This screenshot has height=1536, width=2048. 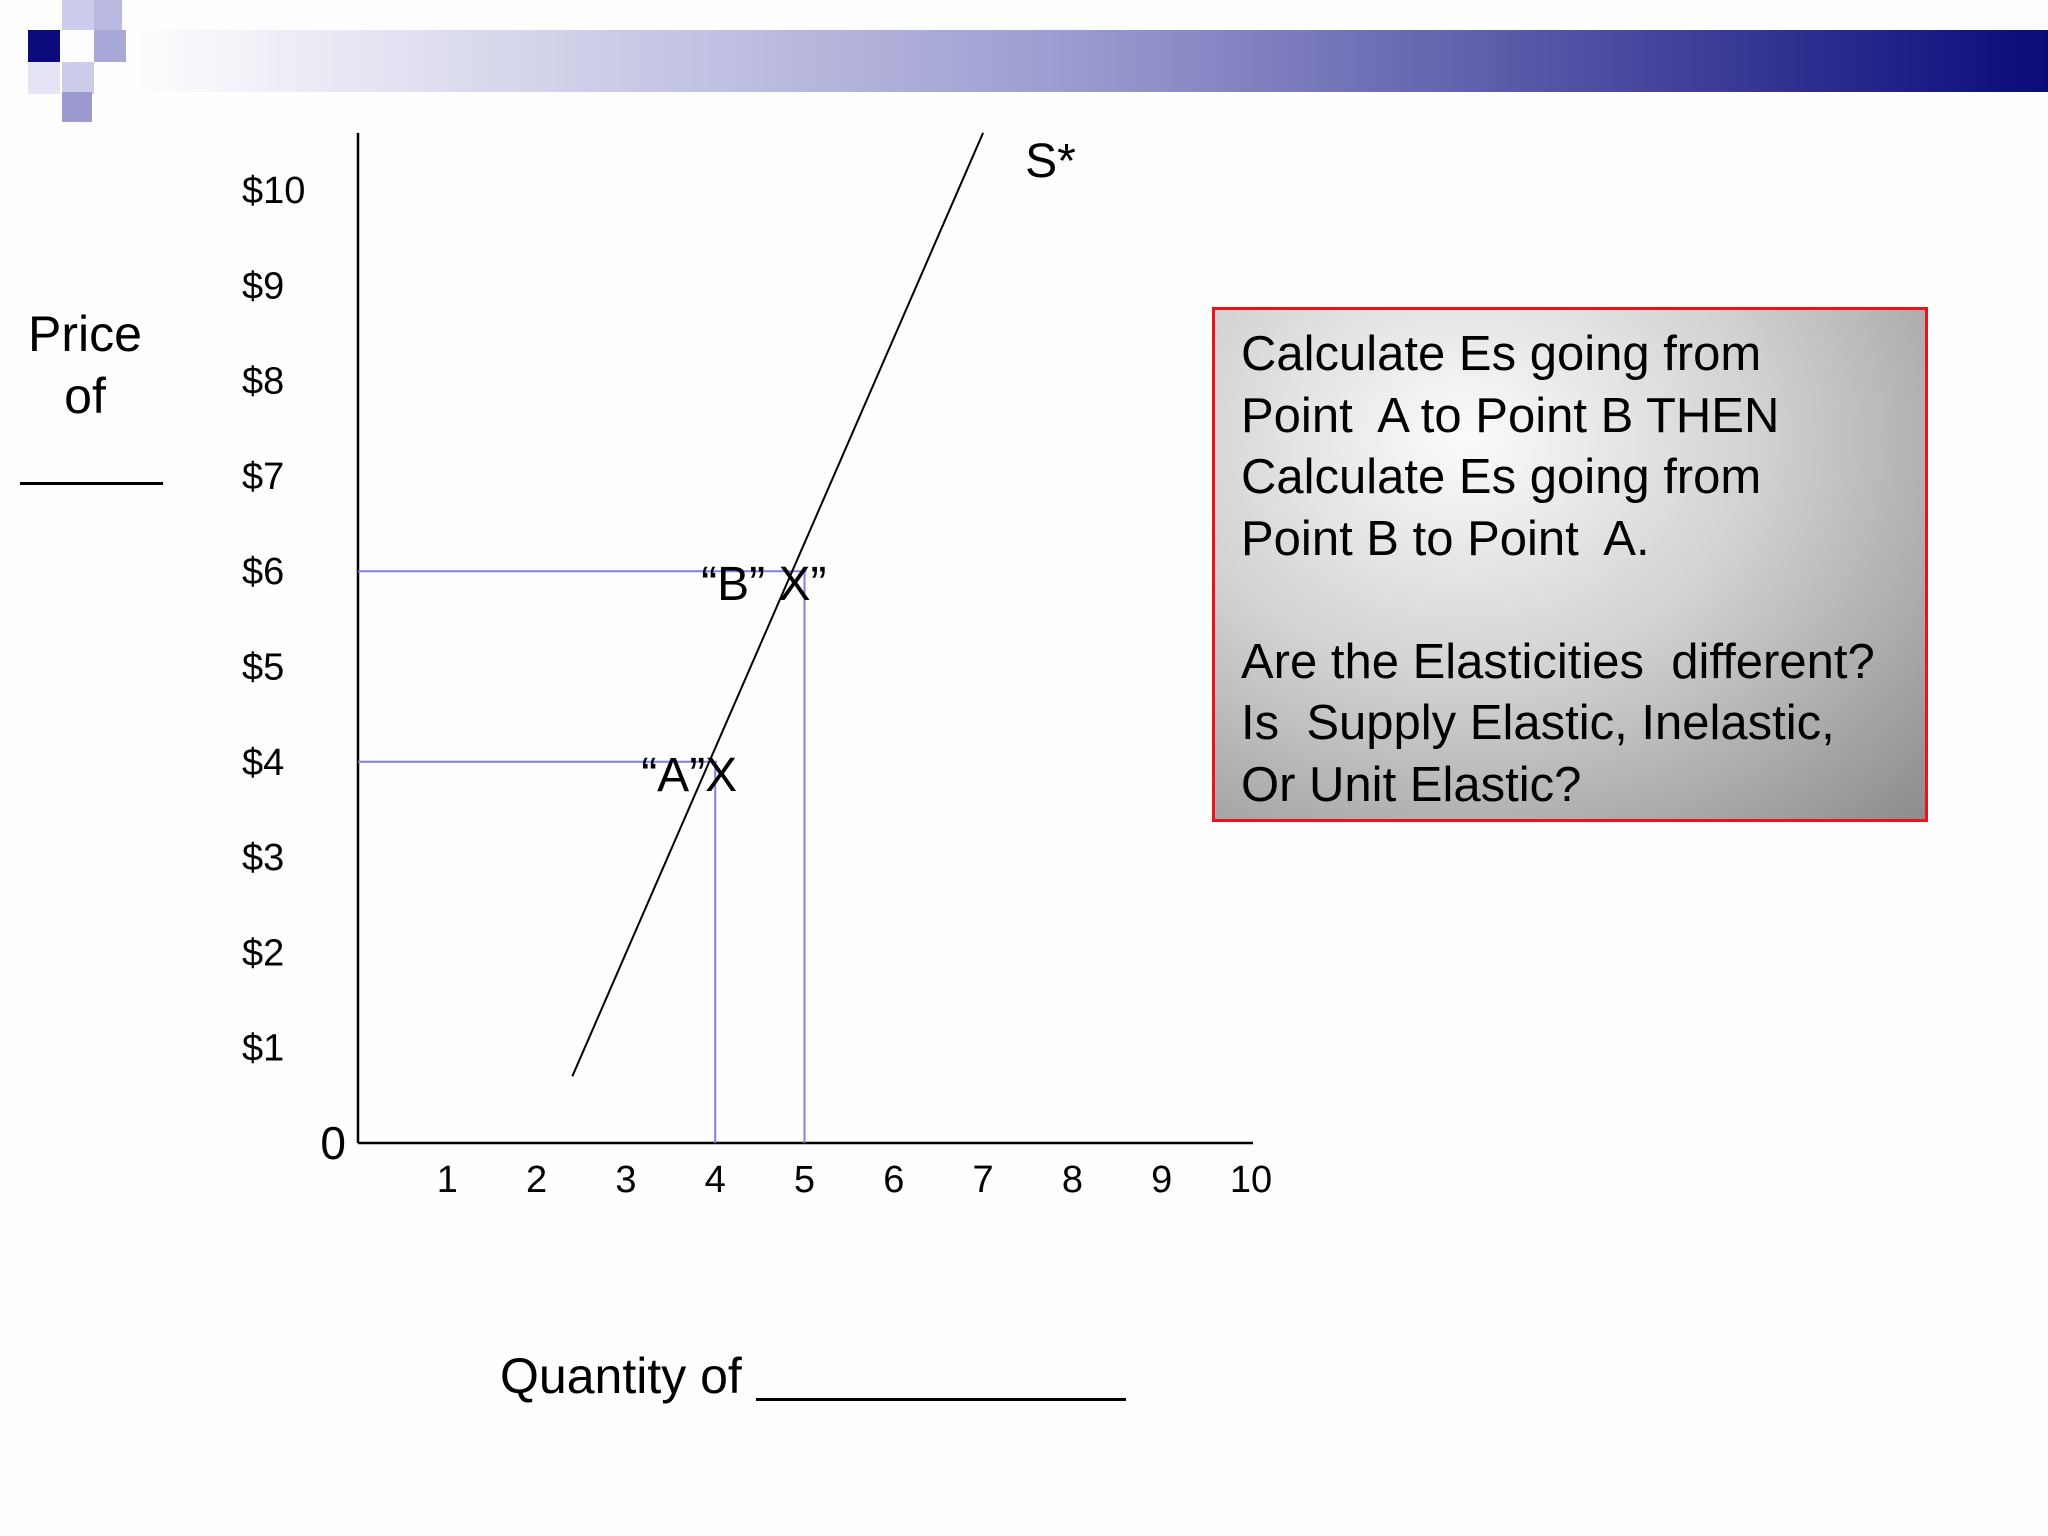 I want to click on supply-curve-line, so click(x=778, y=604).